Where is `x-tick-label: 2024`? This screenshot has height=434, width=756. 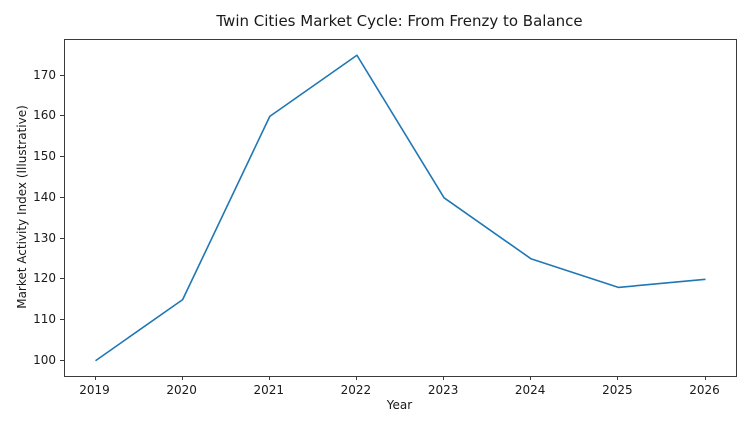
x-tick-label: 2024 is located at coordinates (530, 390).